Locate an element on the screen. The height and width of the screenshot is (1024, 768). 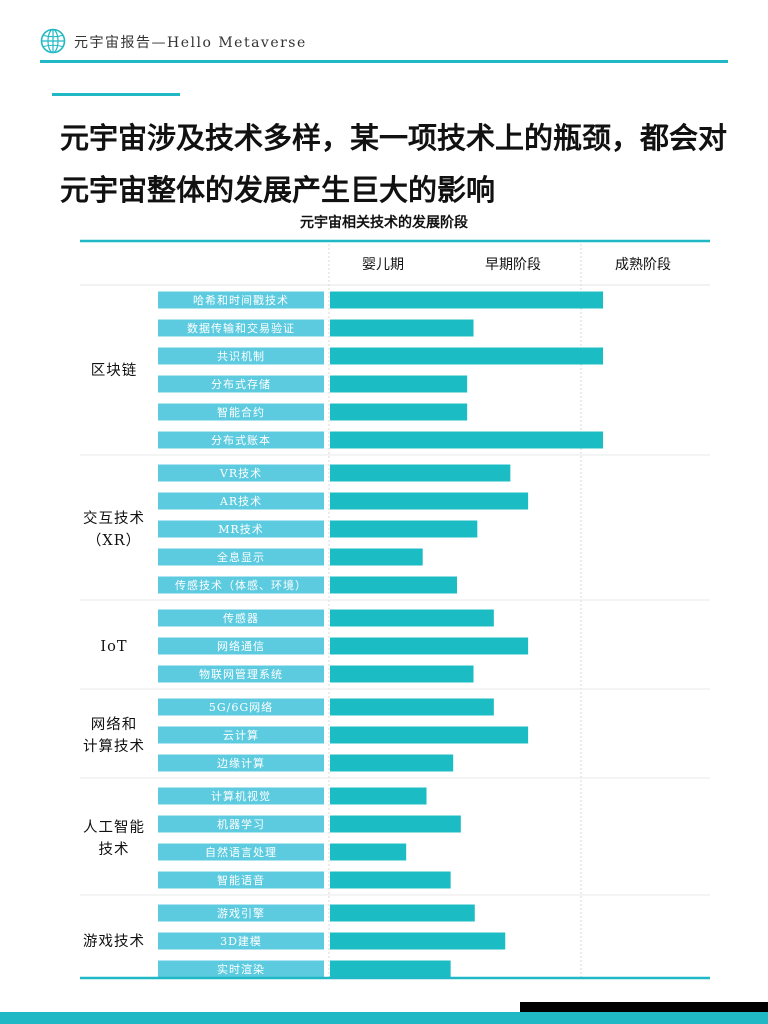
tech-label: 机器学习 is located at coordinates (241, 824).